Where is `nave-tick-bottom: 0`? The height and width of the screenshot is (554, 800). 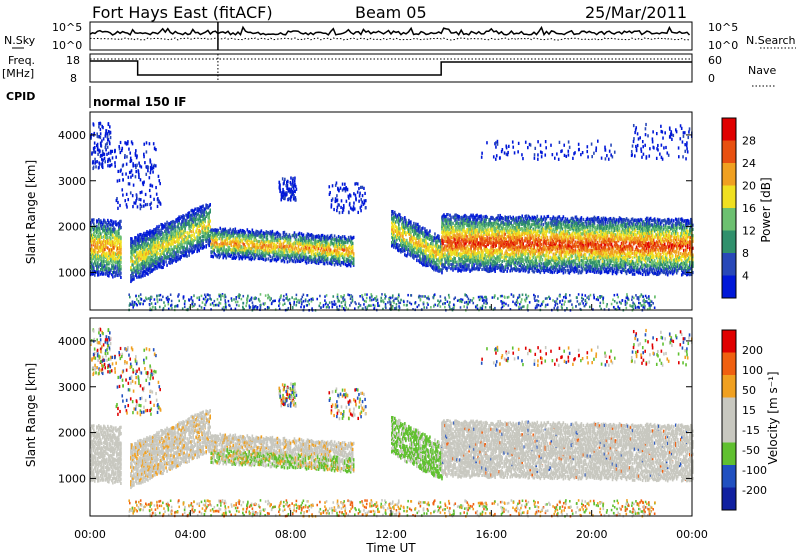 nave-tick-bottom: 0 is located at coordinates (711, 78).